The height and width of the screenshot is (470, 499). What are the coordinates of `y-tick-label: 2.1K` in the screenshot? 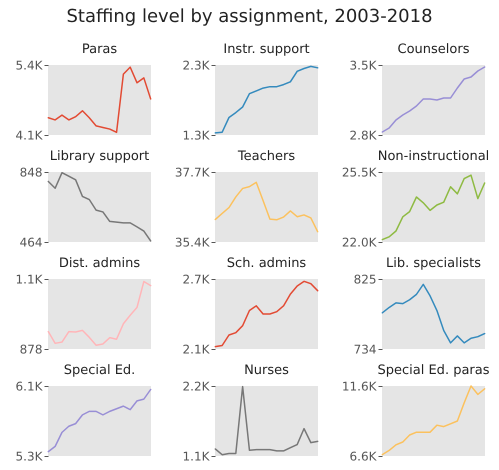 It's located at (196, 349).